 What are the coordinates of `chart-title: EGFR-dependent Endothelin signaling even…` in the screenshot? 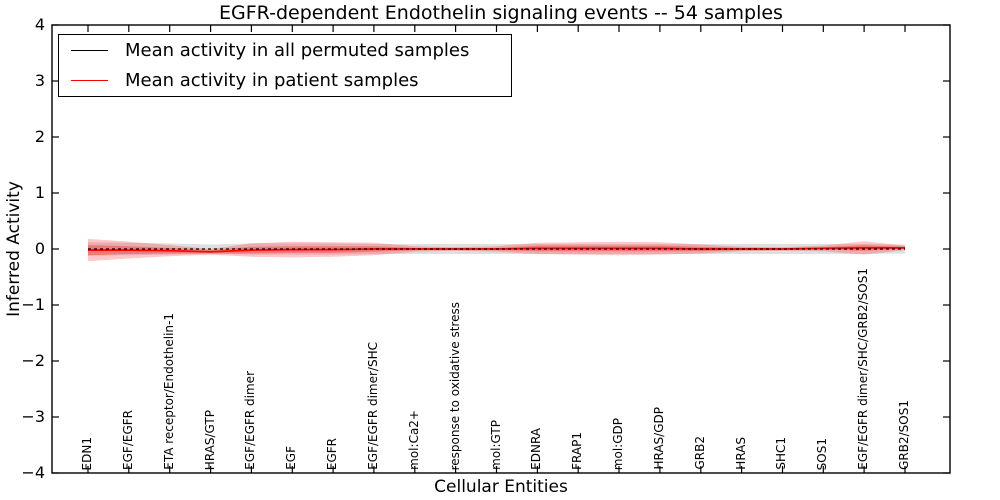 It's located at (501, 13).